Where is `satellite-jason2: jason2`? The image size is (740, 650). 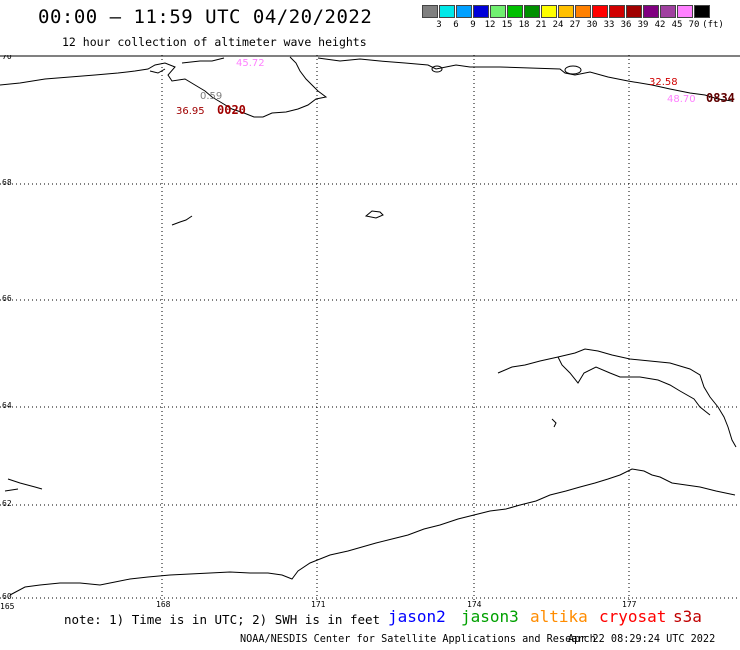 satellite-jason2: jason2 is located at coordinates (417, 616).